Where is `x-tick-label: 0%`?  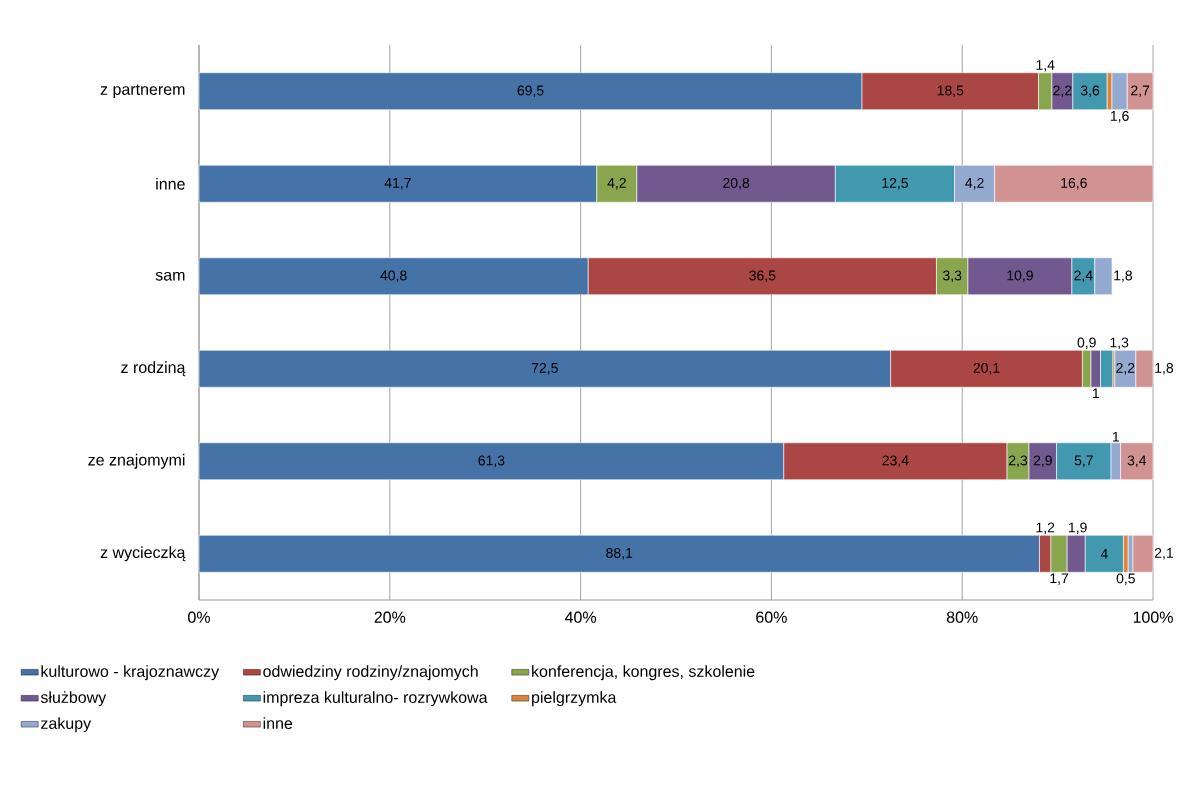 x-tick-label: 0% is located at coordinates (199, 617).